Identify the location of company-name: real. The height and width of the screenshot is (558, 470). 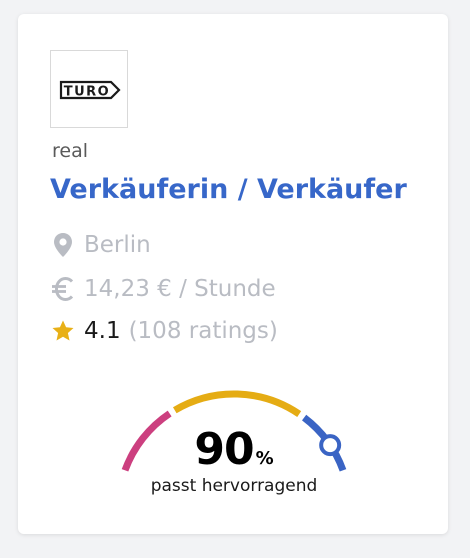
(70, 151).